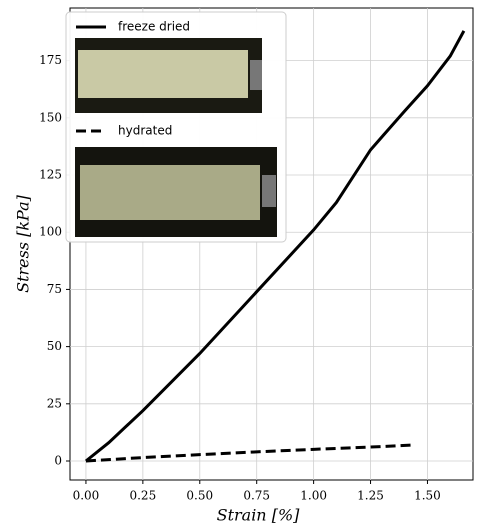  What do you see at coordinates (142, 496) in the screenshot?
I see `x-tick-label: 0.25` at bounding box center [142, 496].